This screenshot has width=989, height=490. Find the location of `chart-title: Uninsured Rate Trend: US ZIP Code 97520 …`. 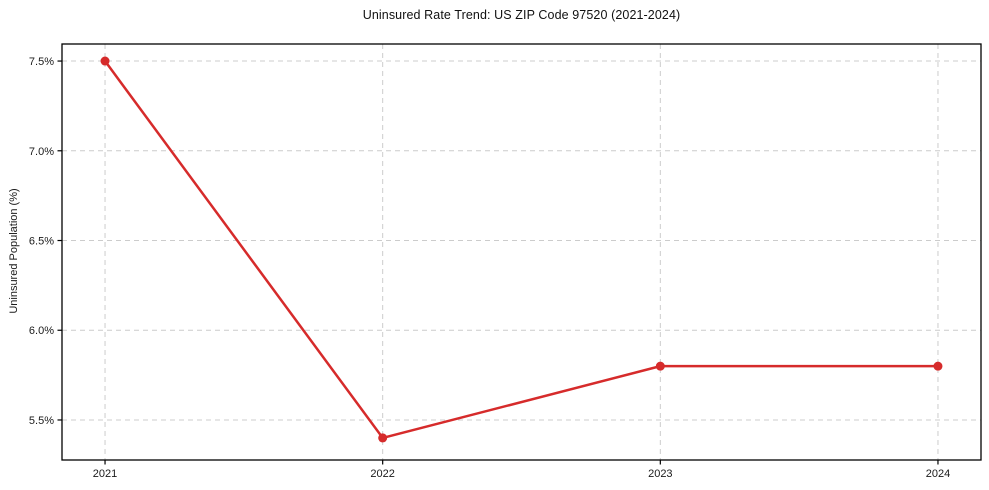

chart-title: Uninsured Rate Trend: US ZIP Code 97520 … is located at coordinates (521, 15).